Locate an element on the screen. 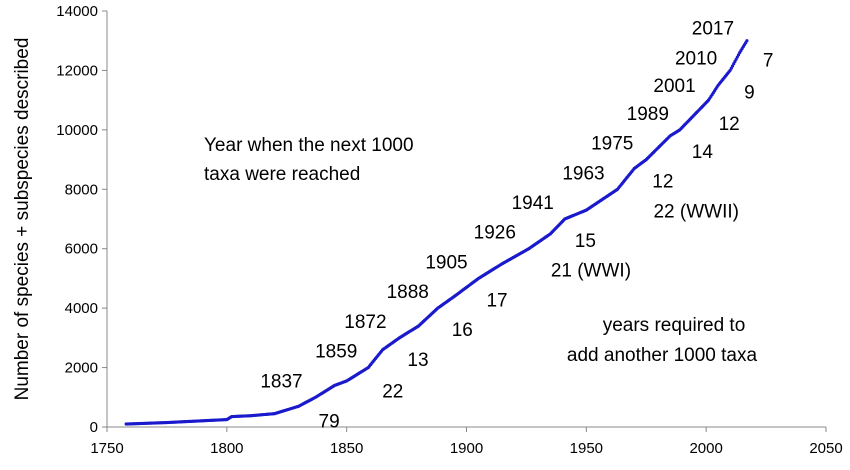 The height and width of the screenshot is (470, 850). interval-label: 9 is located at coordinates (749, 92).